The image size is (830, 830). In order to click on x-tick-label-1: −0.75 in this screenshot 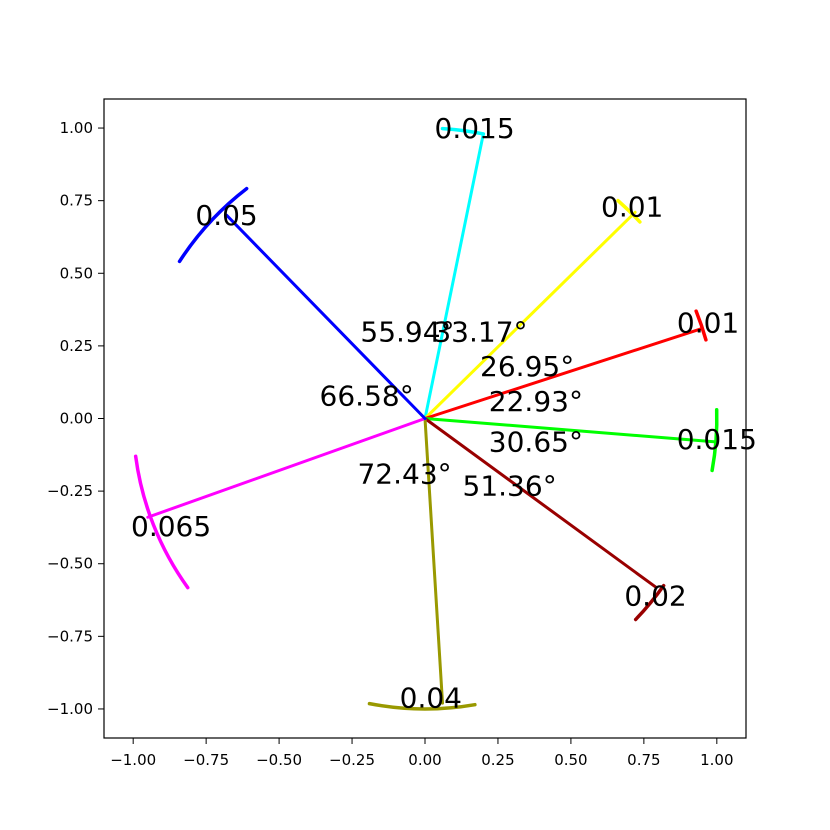, I will do `click(206, 760)`.